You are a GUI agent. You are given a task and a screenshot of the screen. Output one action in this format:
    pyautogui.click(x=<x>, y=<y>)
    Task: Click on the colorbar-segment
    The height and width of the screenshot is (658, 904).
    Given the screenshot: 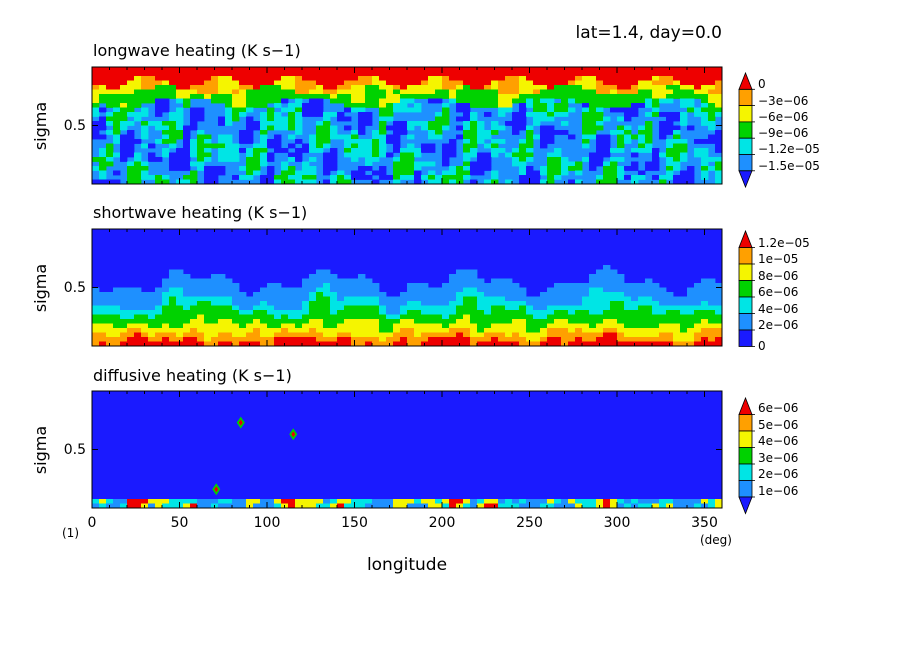 What is the action you would take?
    pyautogui.click(x=745, y=146)
    